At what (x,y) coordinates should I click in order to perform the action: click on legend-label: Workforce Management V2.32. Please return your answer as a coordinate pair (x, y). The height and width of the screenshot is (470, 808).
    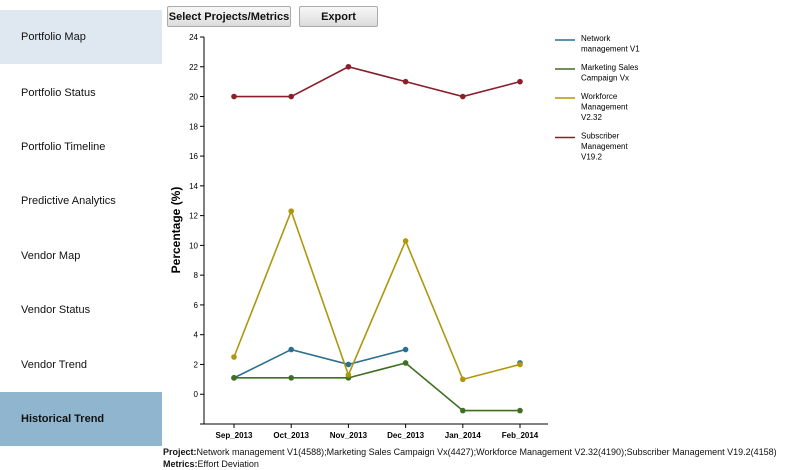
    Looking at the image, I should click on (604, 107).